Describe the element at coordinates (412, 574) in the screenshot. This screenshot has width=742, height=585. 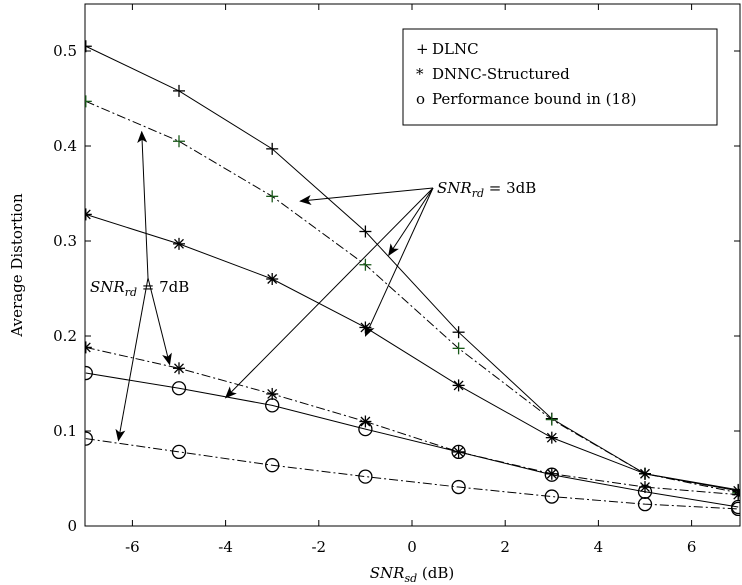
I see `x-axis-label: SNRsd (dB)` at that location.